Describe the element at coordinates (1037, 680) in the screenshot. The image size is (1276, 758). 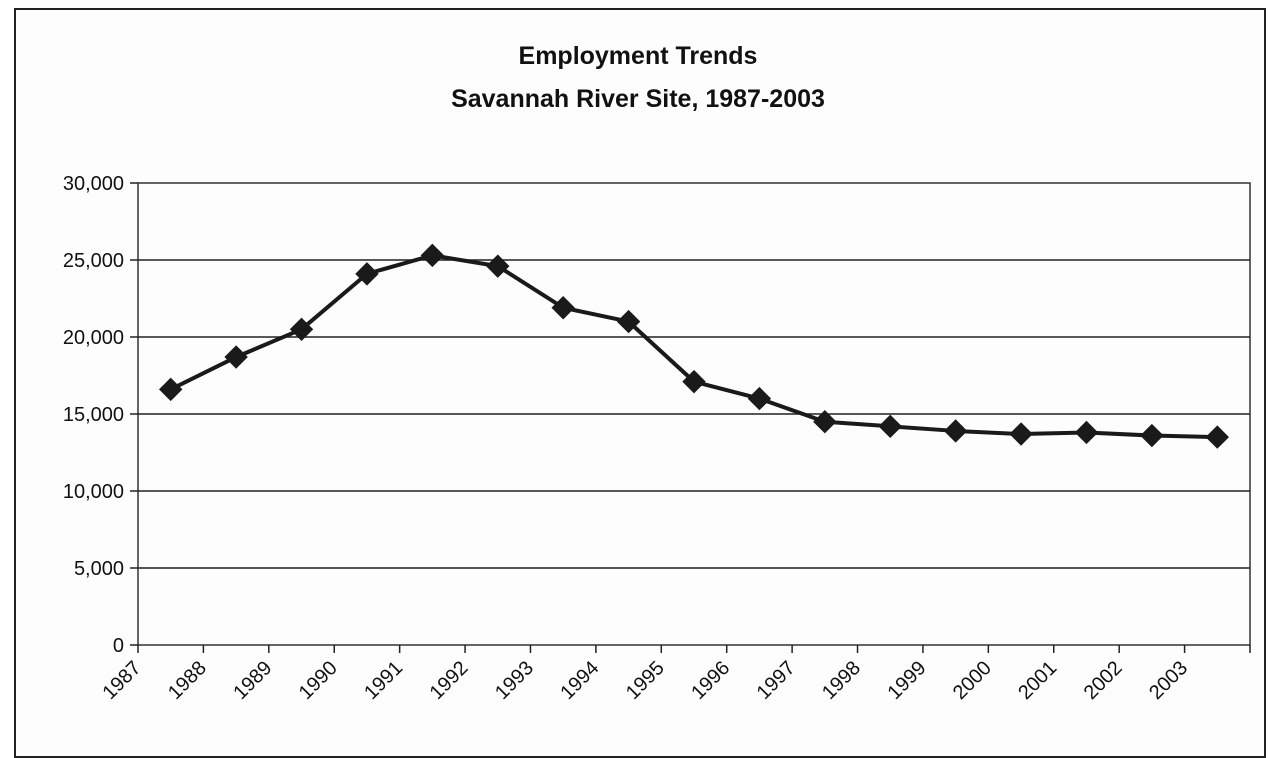
I see `x-tick-label: 2001` at that location.